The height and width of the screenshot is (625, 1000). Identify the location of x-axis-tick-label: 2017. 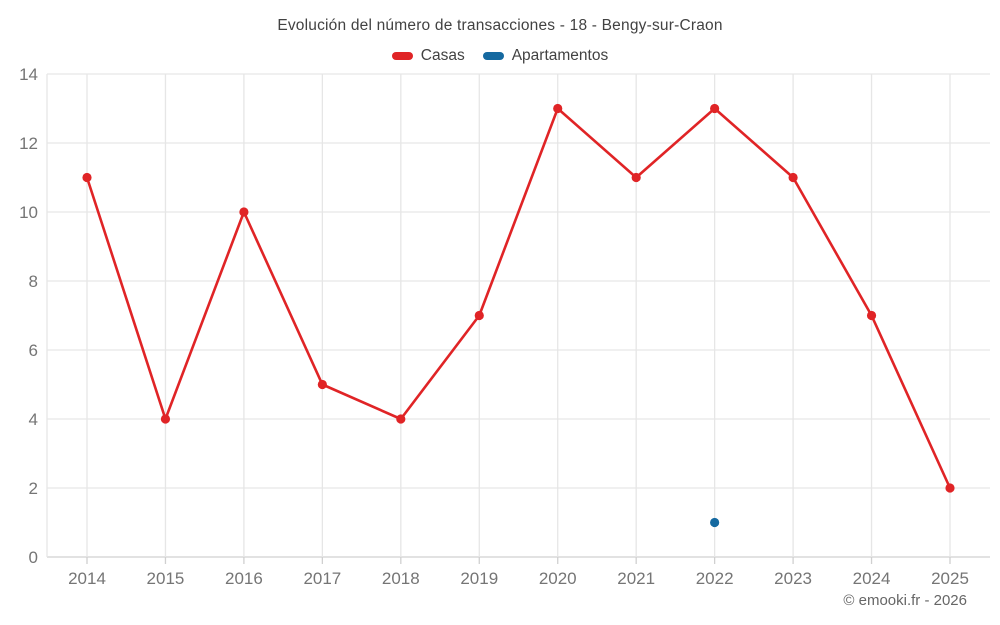
(322, 578).